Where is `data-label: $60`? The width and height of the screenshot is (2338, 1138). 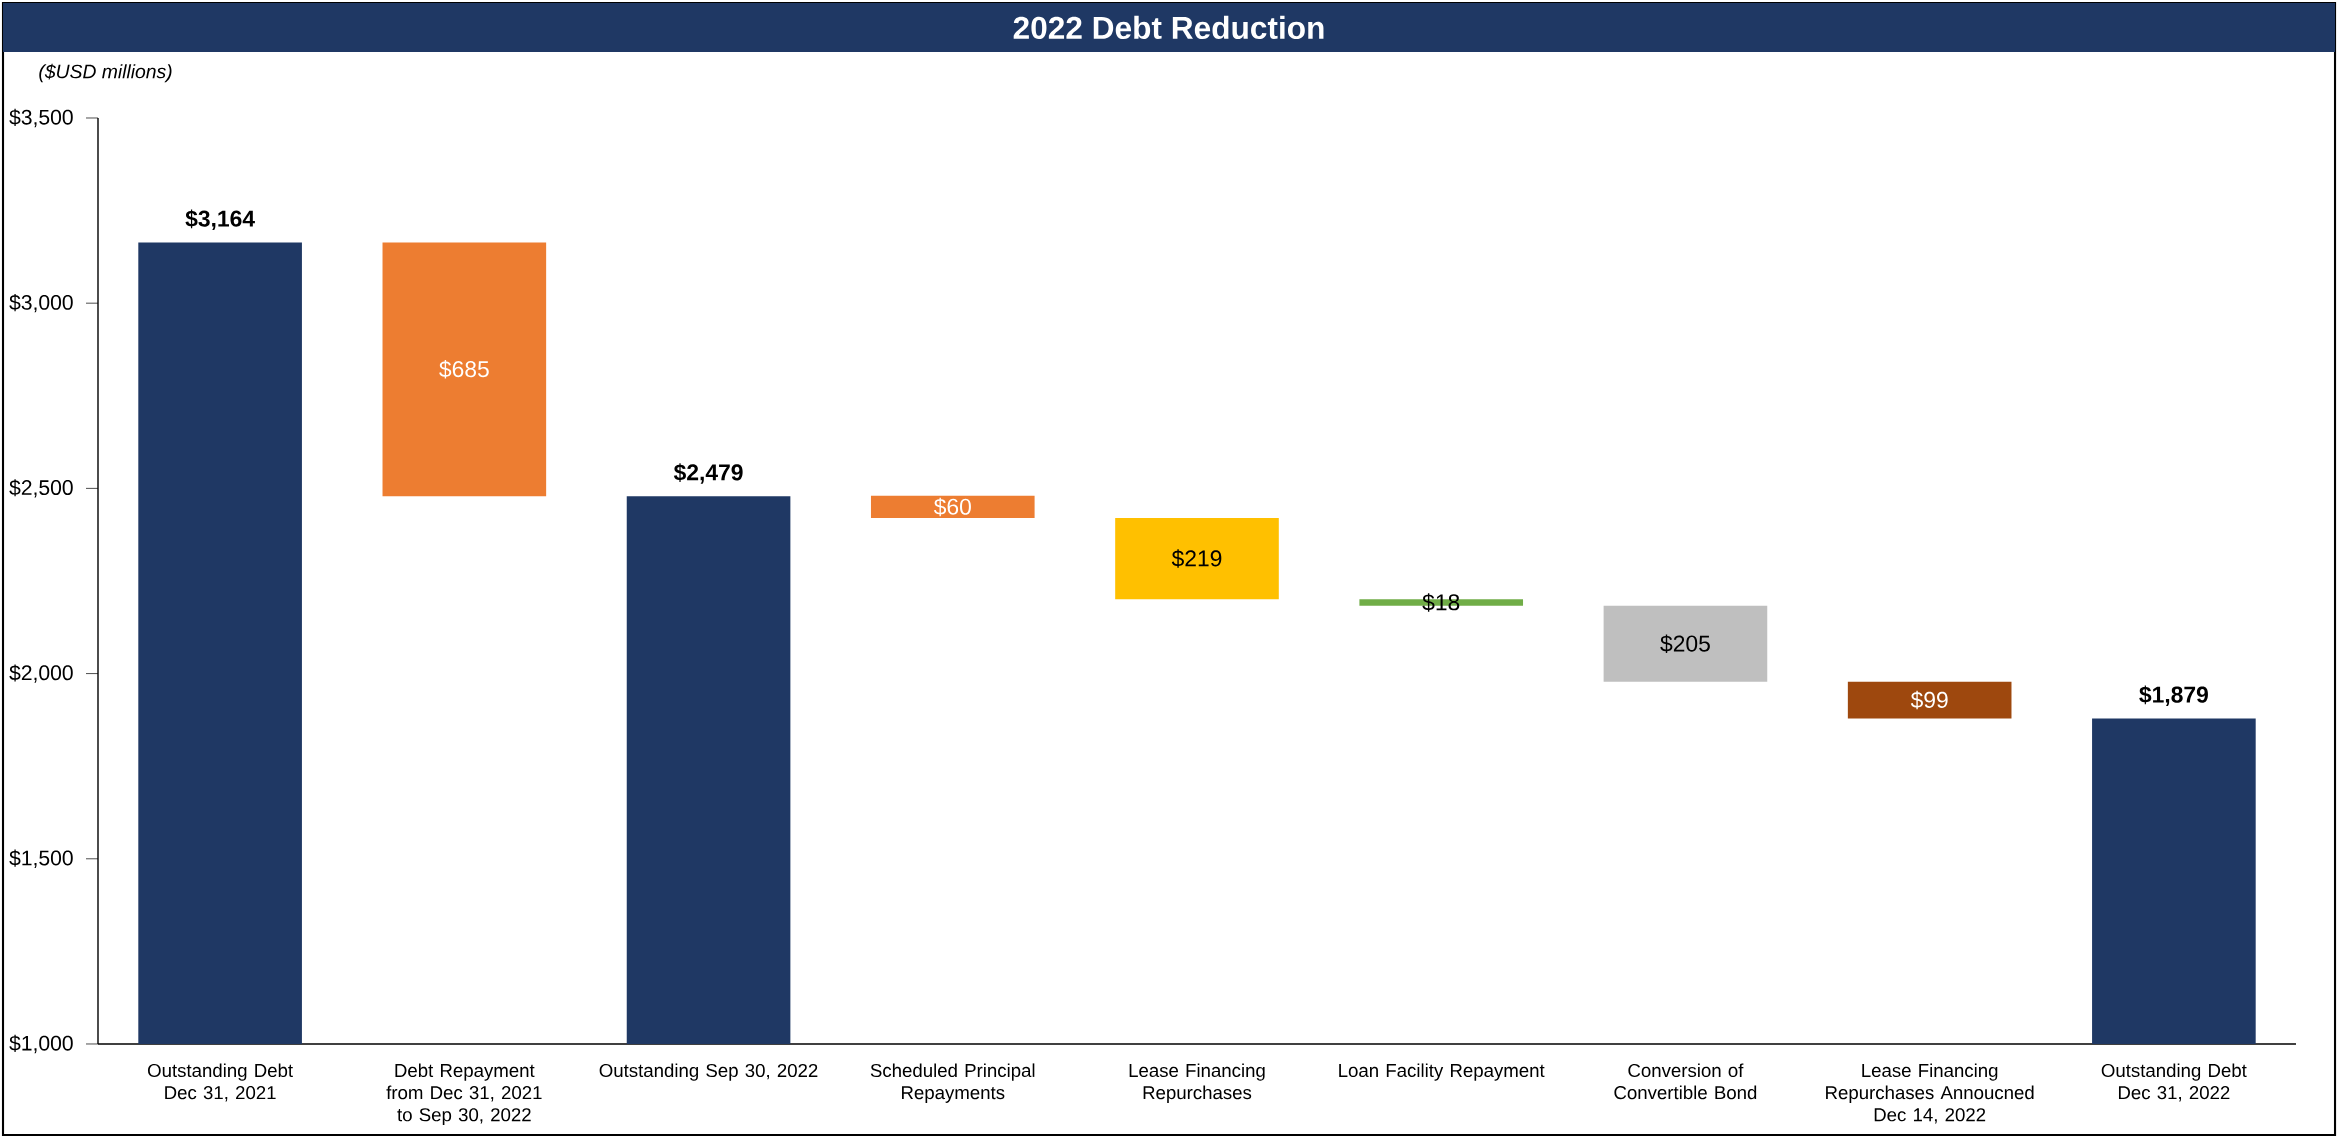 data-label: $60 is located at coordinates (952, 507).